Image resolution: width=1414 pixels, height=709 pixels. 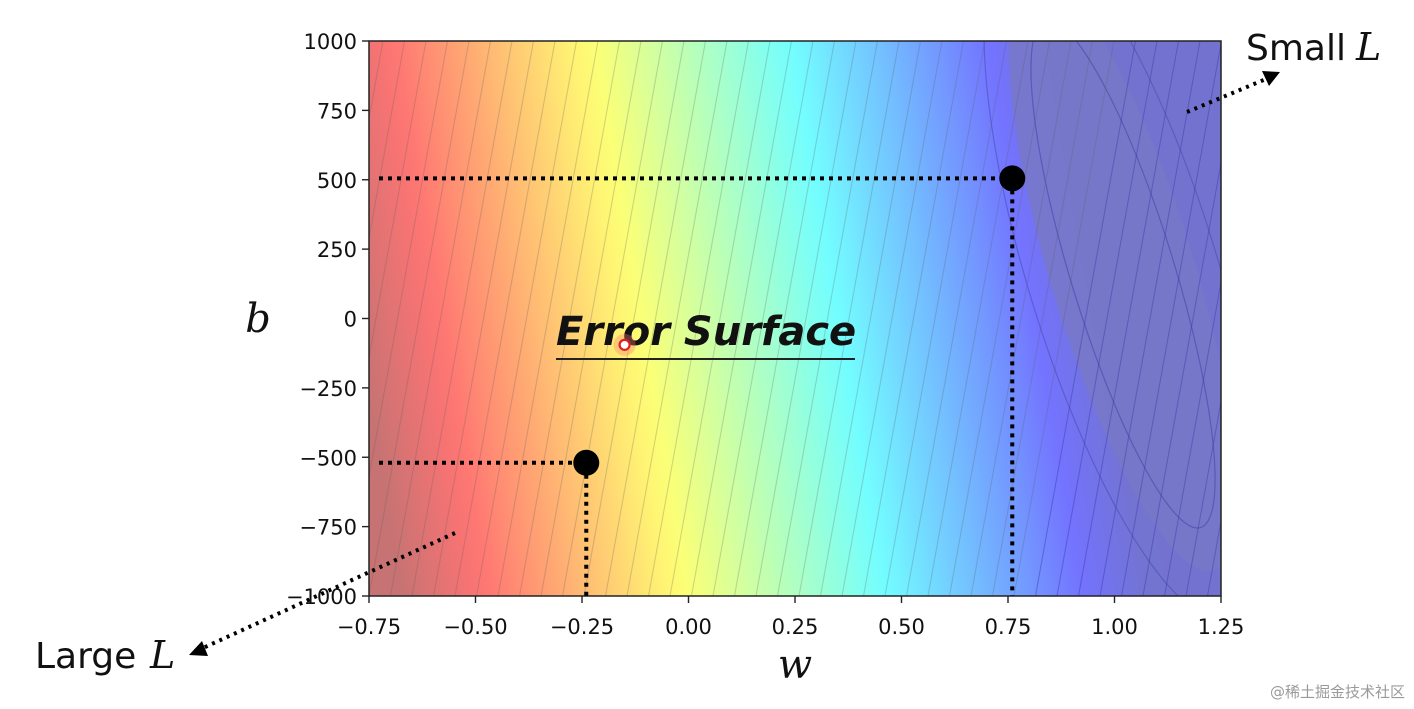 I want to click on x-tick-label: 0.75, so click(x=1008, y=627).